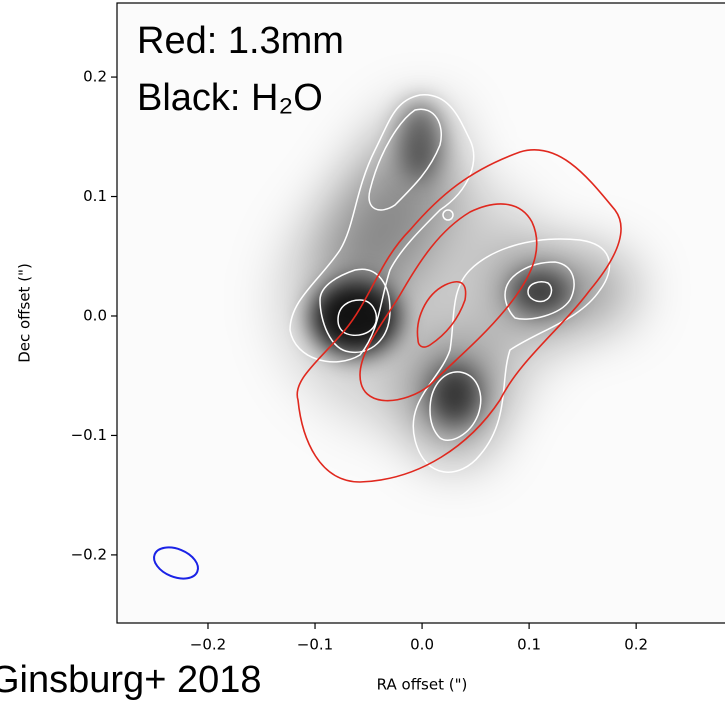 Image resolution: width=725 pixels, height=703 pixels. What do you see at coordinates (89, 435) in the screenshot?
I see `y-tick-label: −0.1` at bounding box center [89, 435].